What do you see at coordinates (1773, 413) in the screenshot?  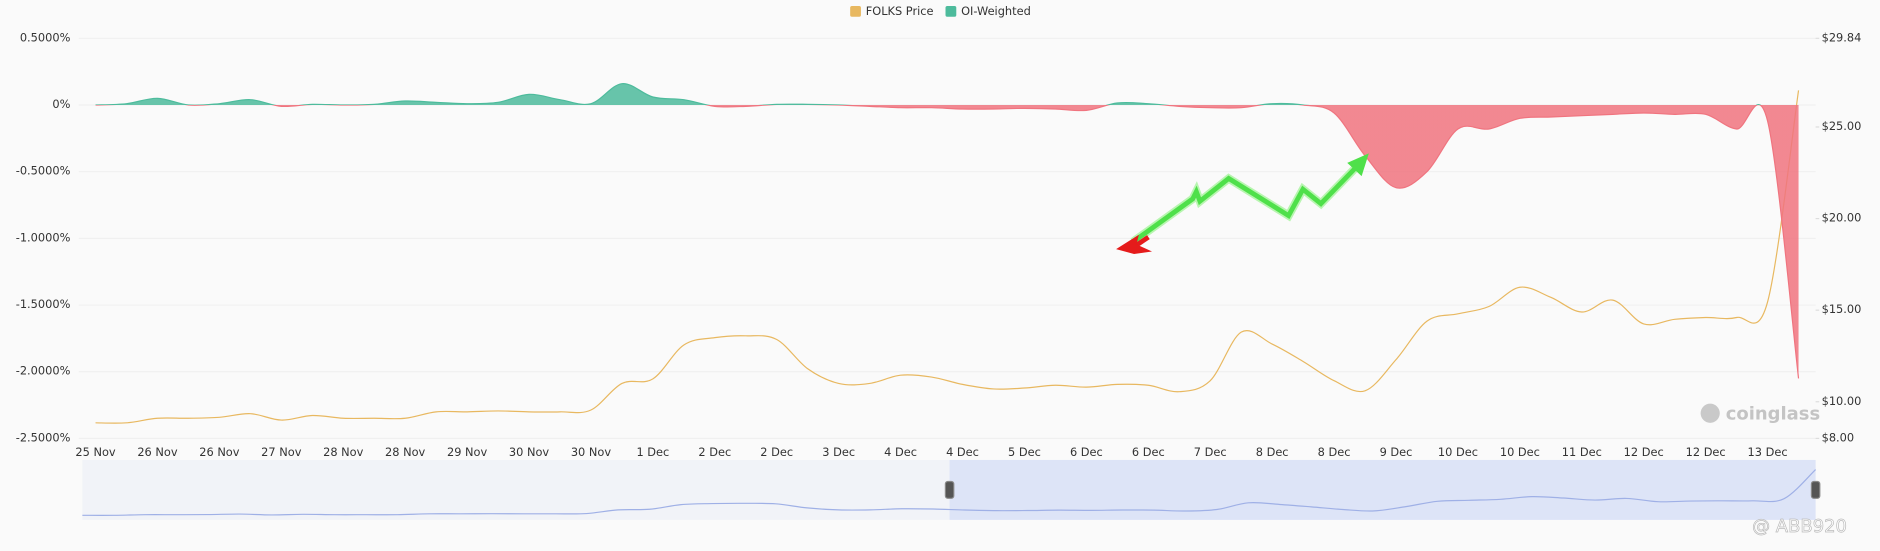 I see `watermark: coinglass` at bounding box center [1773, 413].